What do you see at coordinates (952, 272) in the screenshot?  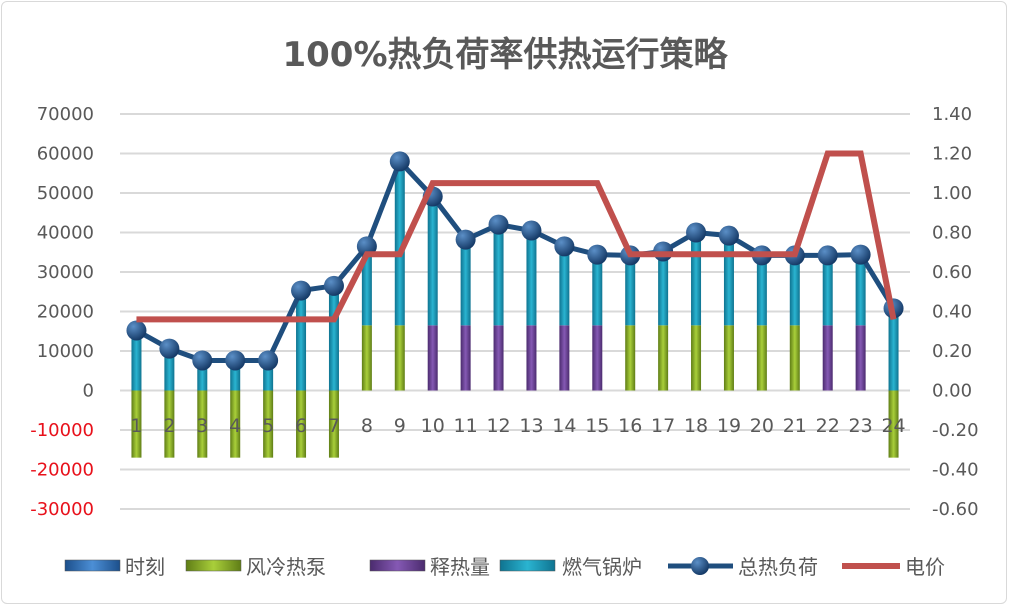 I see `right-axis-tick: 0.60` at bounding box center [952, 272].